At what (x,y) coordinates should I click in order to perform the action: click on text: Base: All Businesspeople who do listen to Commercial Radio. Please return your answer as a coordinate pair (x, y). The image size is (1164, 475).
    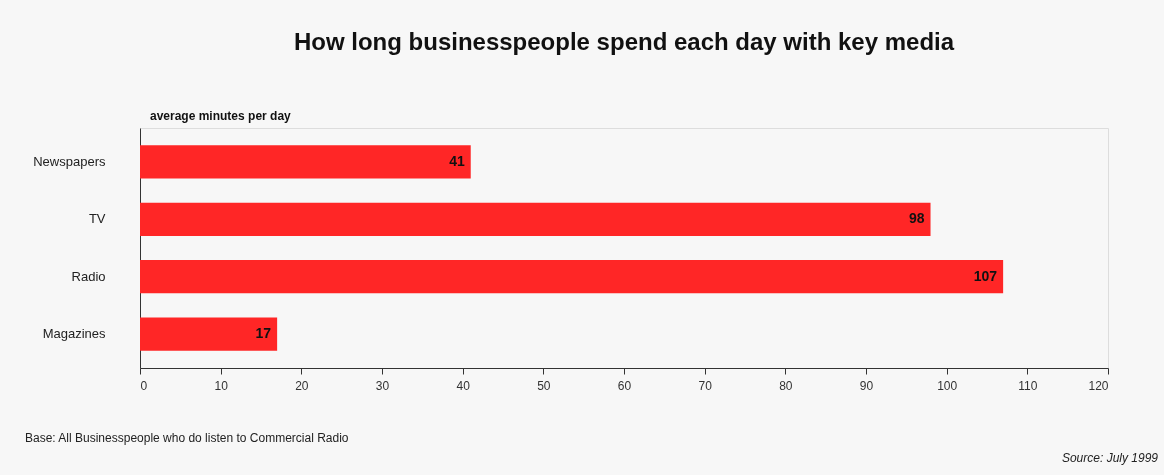
    Looking at the image, I should click on (187, 438).